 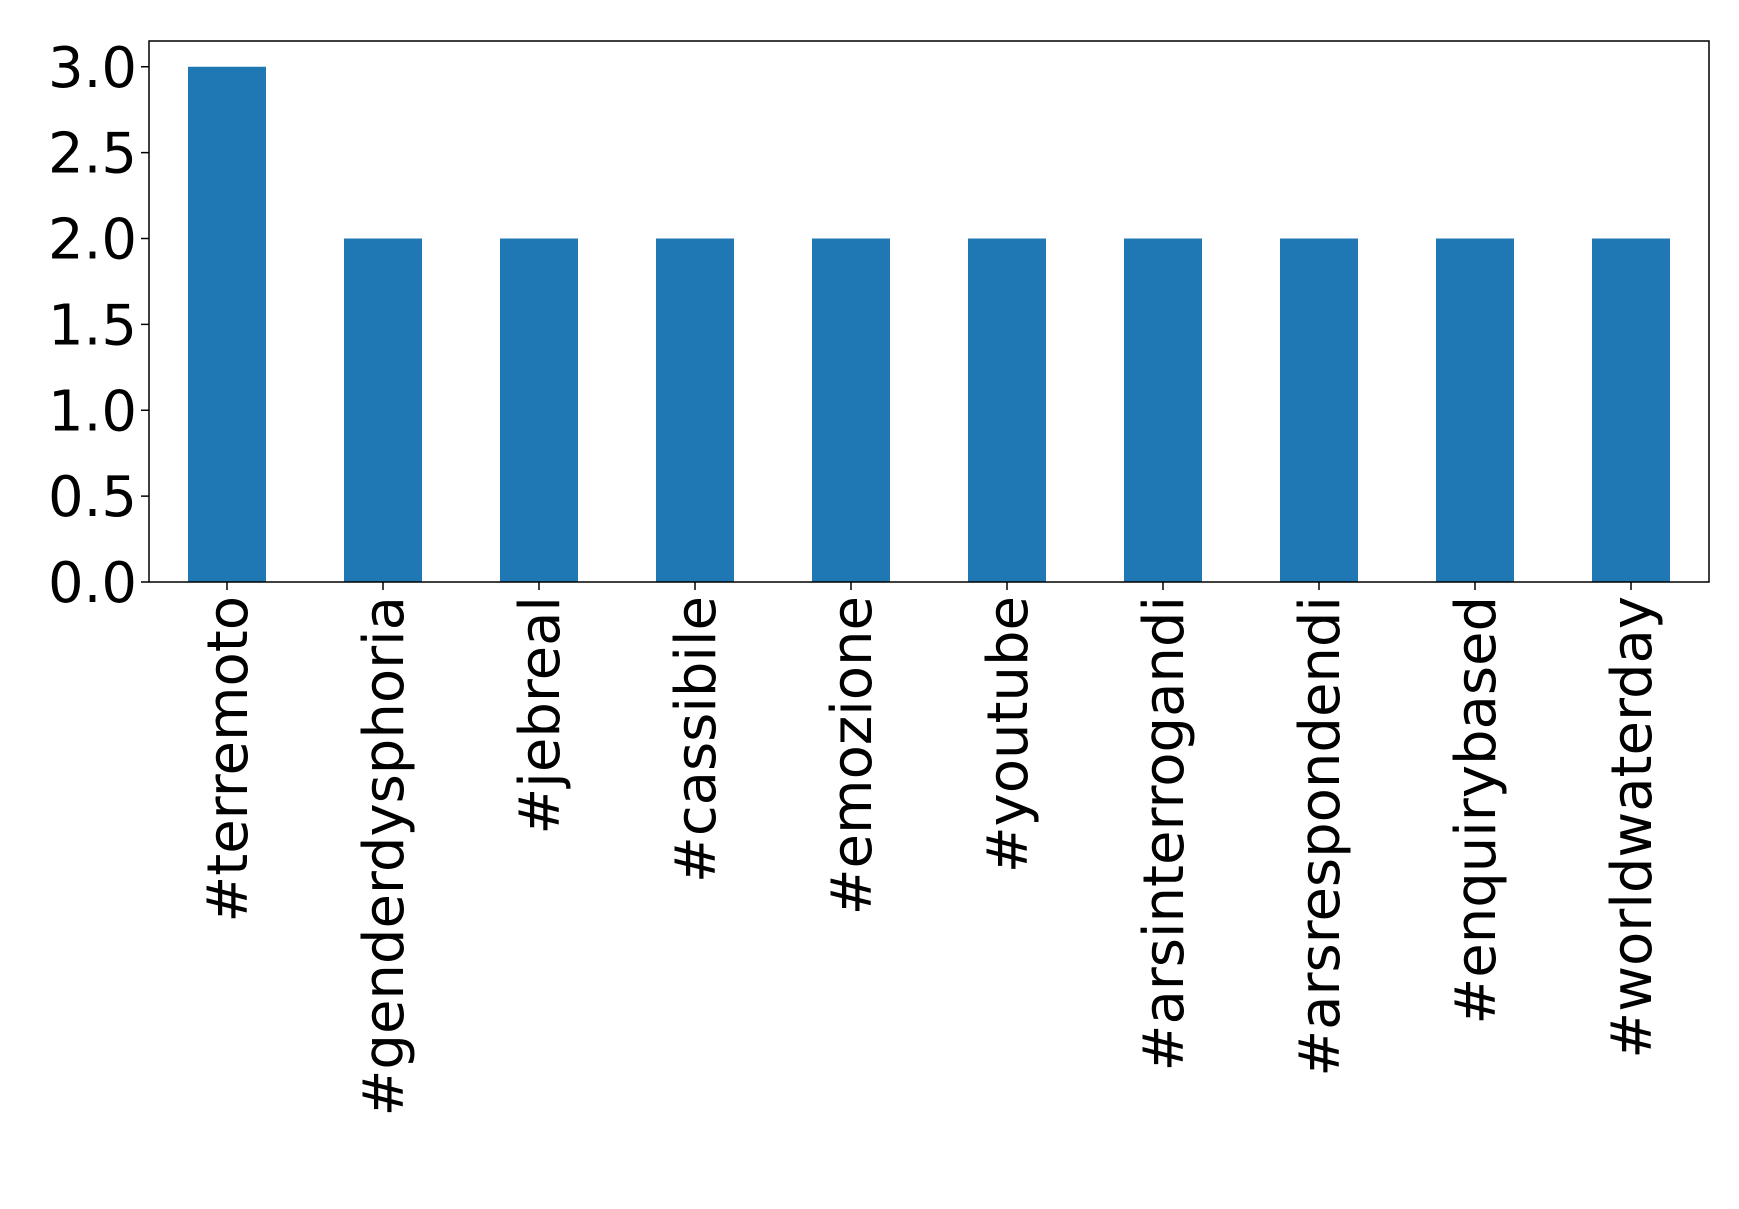 What do you see at coordinates (1164, 833) in the screenshot?
I see `x-tick-label: #arsinterrogandi` at bounding box center [1164, 833].